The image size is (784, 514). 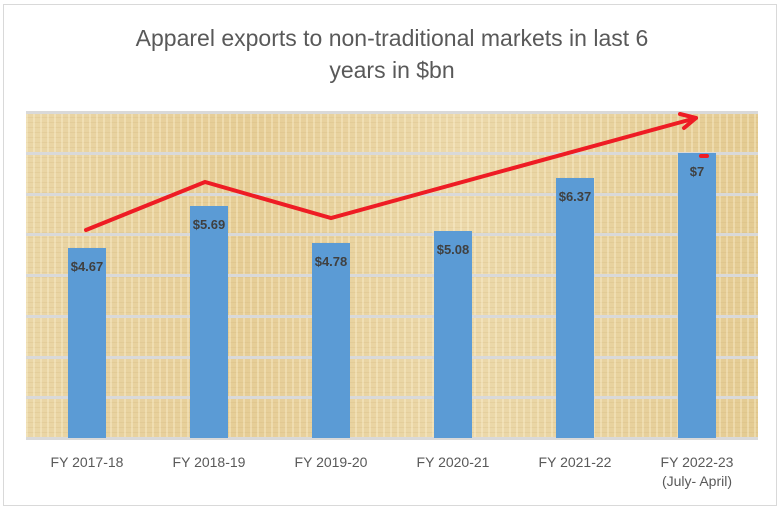 What do you see at coordinates (697, 472) in the screenshot?
I see `x-axis-label: FY 2022-23 (July- April)` at bounding box center [697, 472].